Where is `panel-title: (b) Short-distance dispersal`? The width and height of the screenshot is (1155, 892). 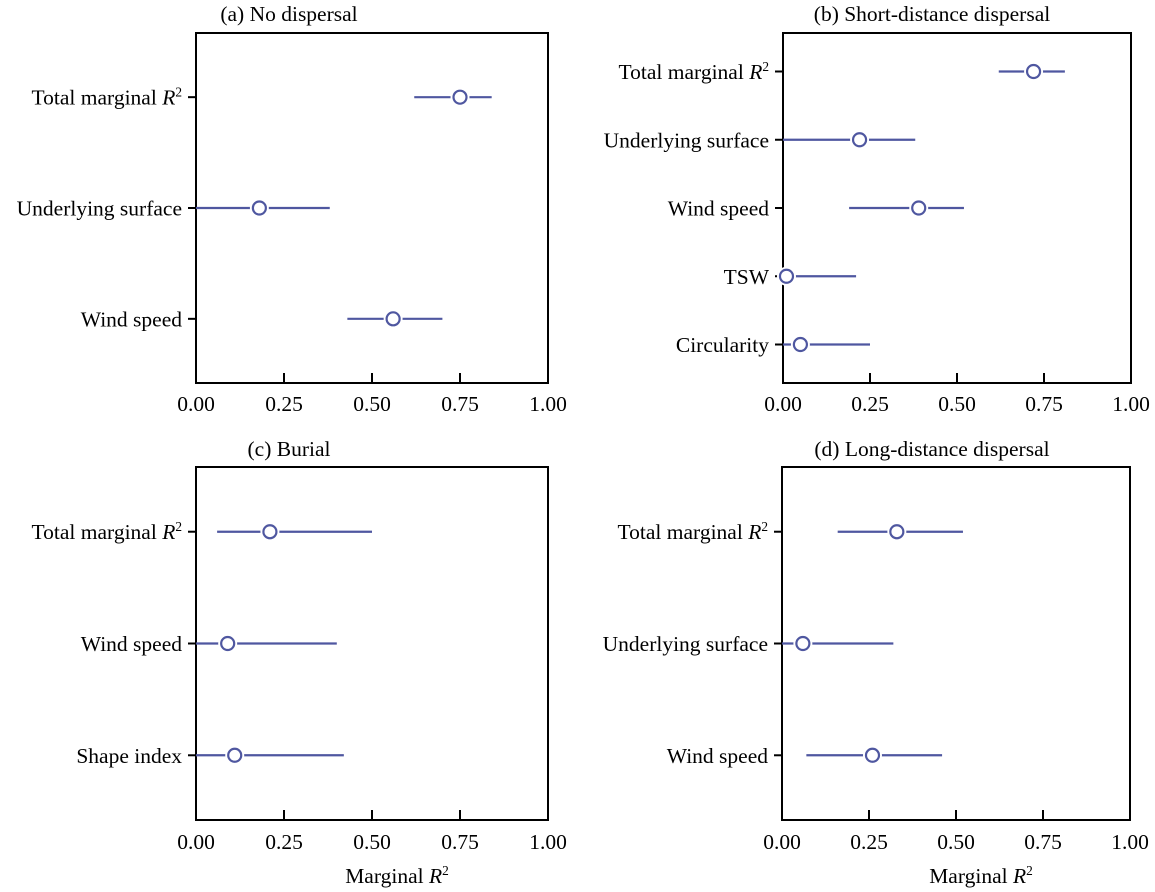
panel-title: (b) Short-distance dispersal is located at coordinates (932, 14).